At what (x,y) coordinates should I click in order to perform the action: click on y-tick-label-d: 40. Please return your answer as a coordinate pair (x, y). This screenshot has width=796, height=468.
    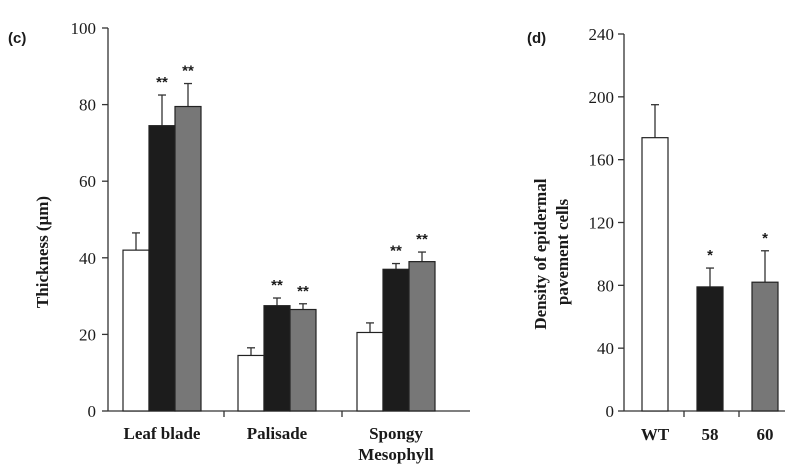
    Looking at the image, I should click on (605, 348).